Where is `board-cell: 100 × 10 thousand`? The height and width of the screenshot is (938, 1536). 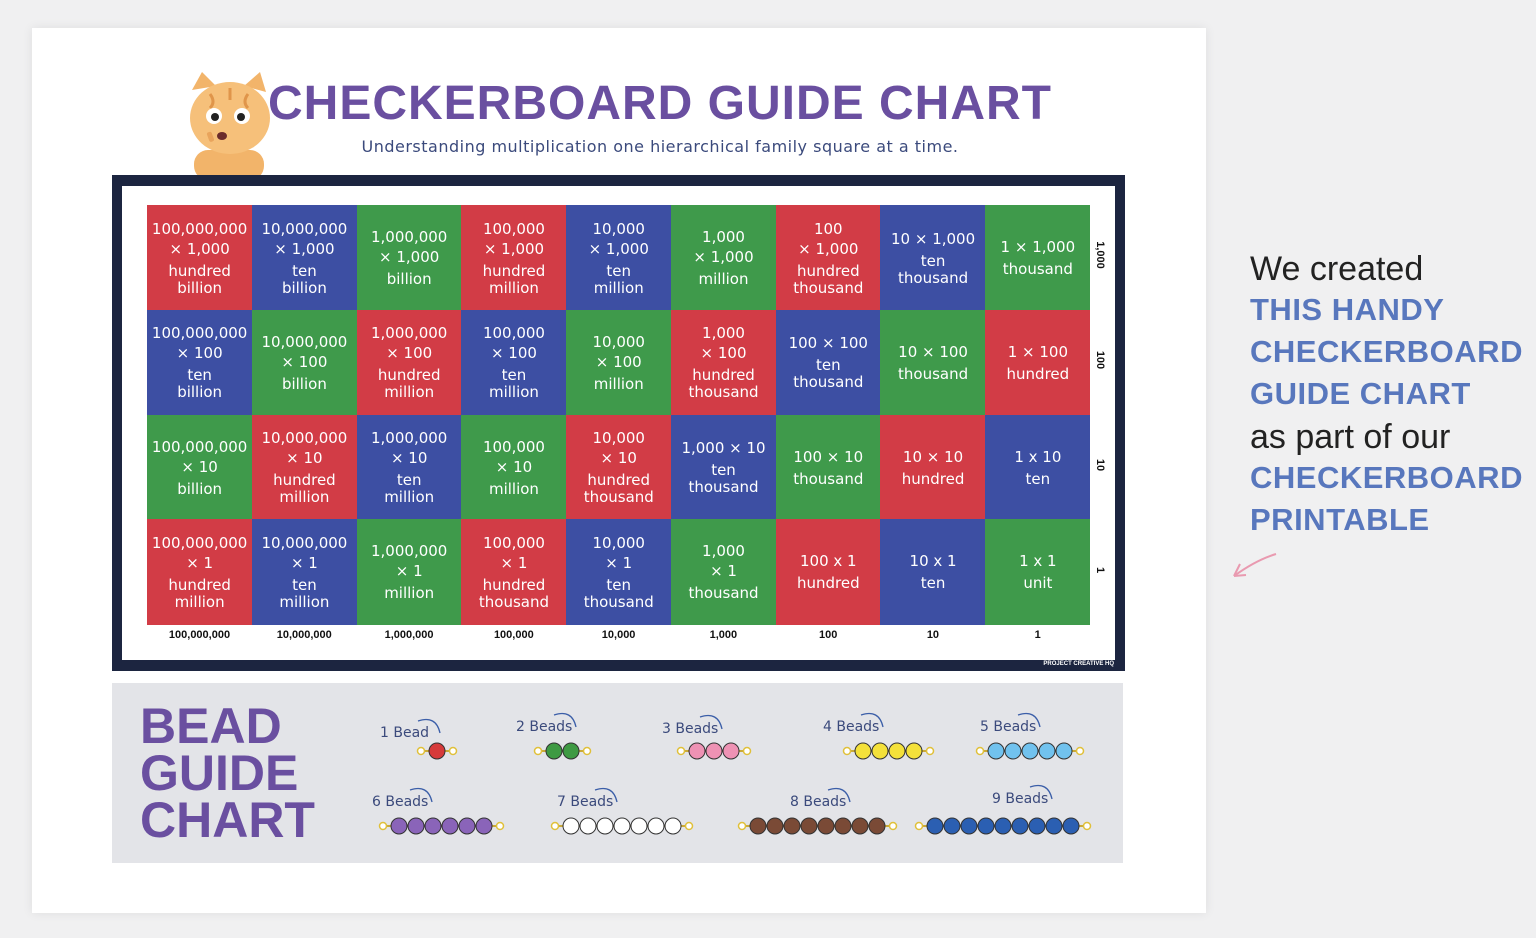 board-cell: 100 × 10 thousand is located at coordinates (828, 467).